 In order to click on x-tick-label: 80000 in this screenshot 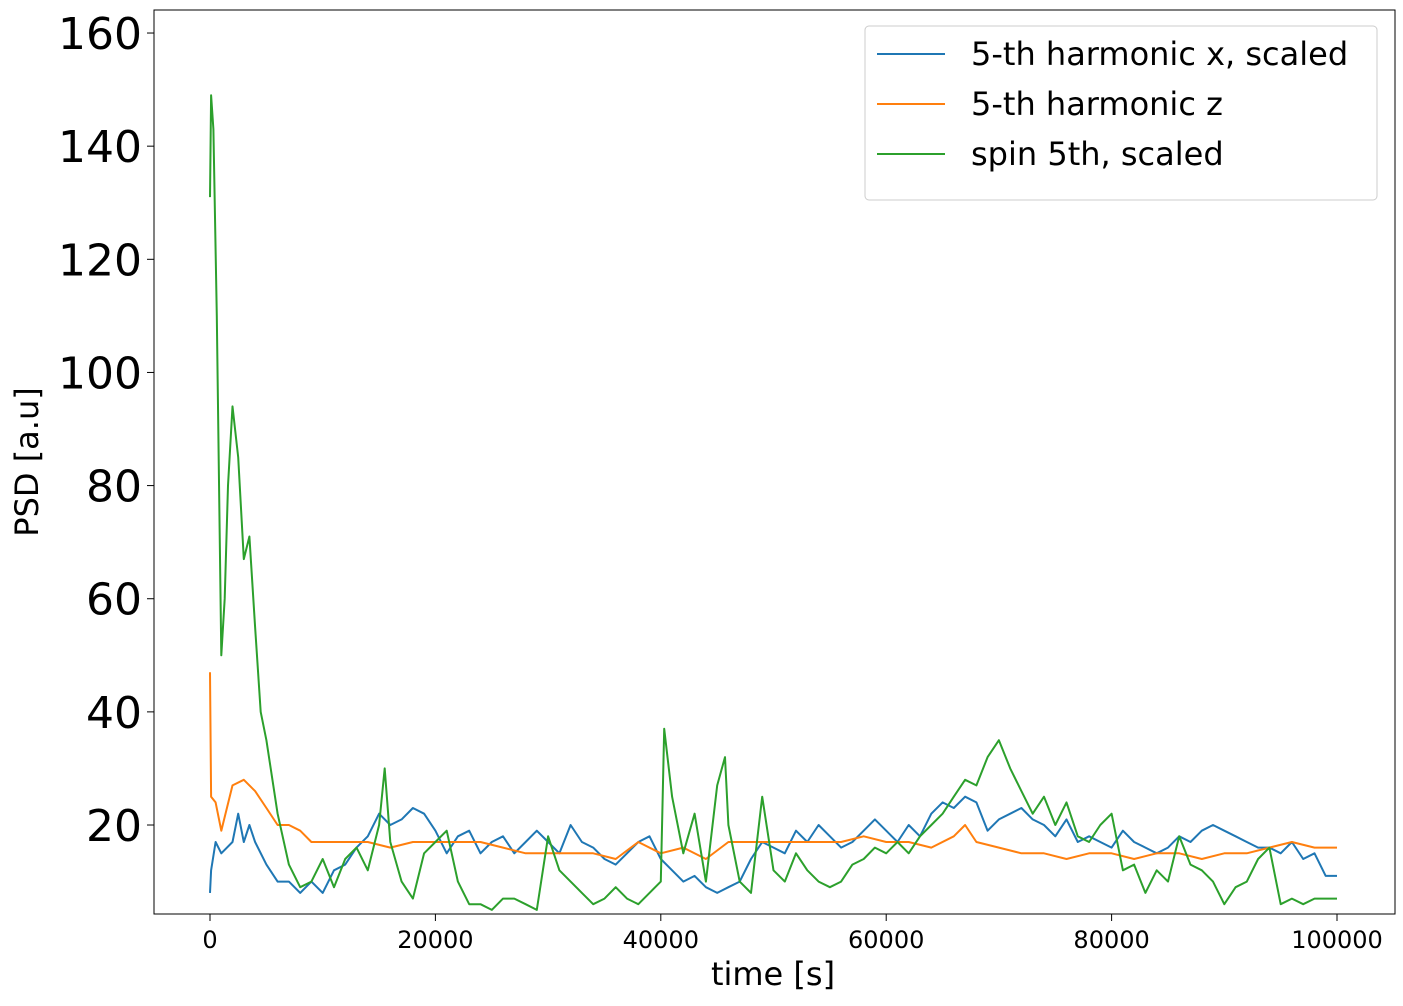, I will do `click(1111, 940)`.